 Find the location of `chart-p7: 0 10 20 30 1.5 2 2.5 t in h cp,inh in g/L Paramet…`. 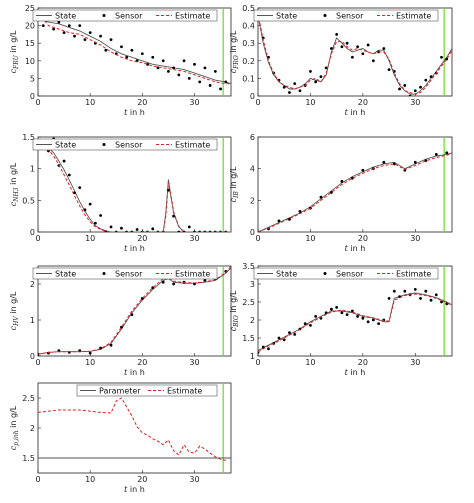

chart-p7: 0 10 20 30 1.5 2 2.5 t in h cp,inh in g/L Paramet… is located at coordinates (120, 438).